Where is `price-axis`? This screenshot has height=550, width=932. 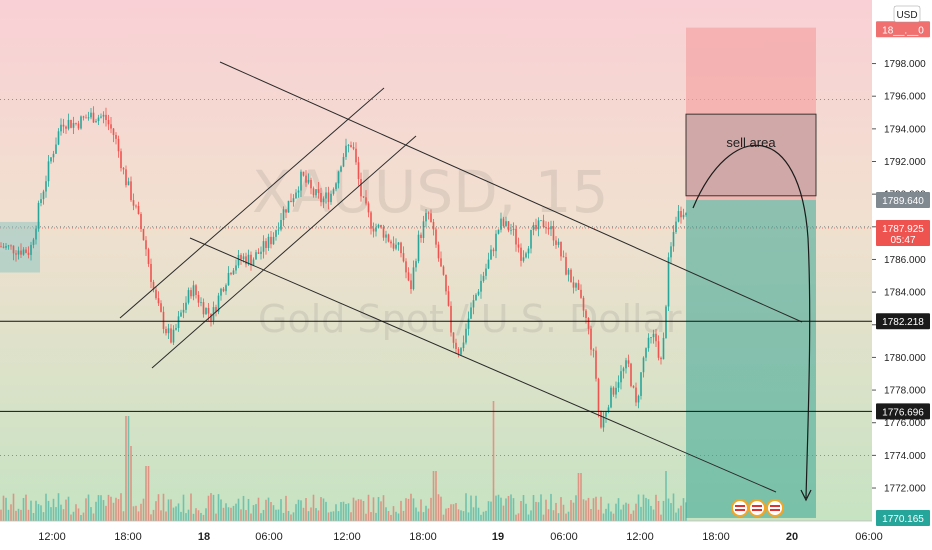
price-axis is located at coordinates (902, 275).